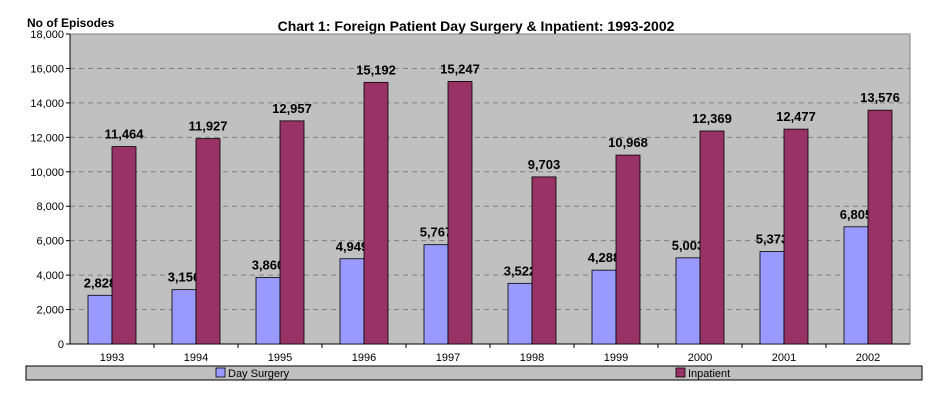  I want to click on x-tick-label: 1993, so click(112, 358).